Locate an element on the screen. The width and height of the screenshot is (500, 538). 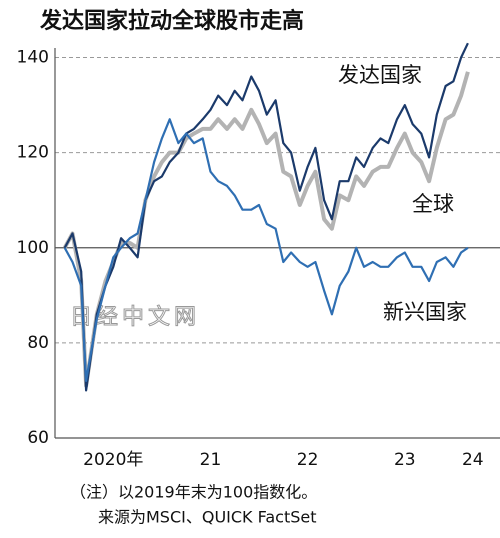
series-label: 全球 is located at coordinates (433, 204).